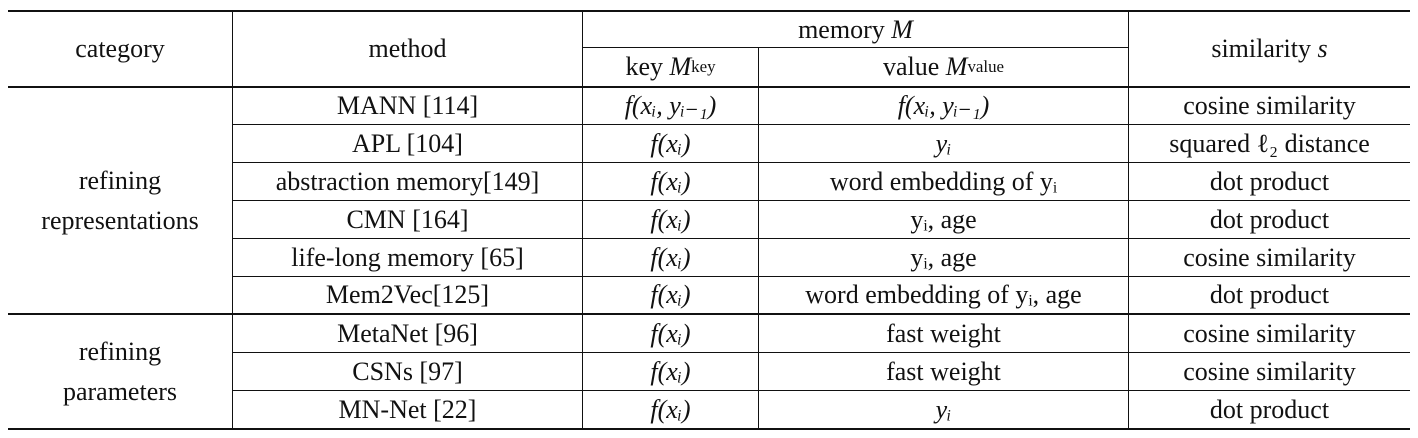 This screenshot has width=1418, height=438. I want to click on header-key-symbol: M, so click(680, 66).